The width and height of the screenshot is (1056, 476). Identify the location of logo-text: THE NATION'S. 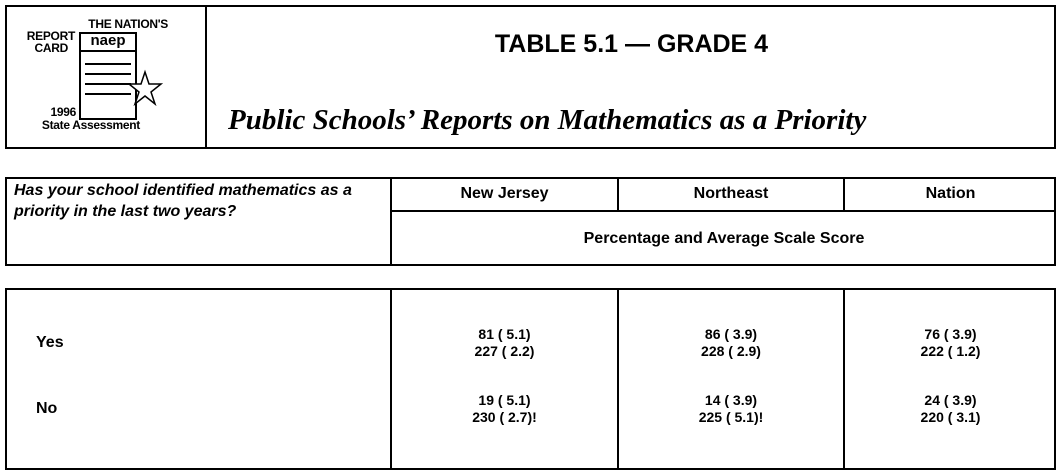
(128, 24).